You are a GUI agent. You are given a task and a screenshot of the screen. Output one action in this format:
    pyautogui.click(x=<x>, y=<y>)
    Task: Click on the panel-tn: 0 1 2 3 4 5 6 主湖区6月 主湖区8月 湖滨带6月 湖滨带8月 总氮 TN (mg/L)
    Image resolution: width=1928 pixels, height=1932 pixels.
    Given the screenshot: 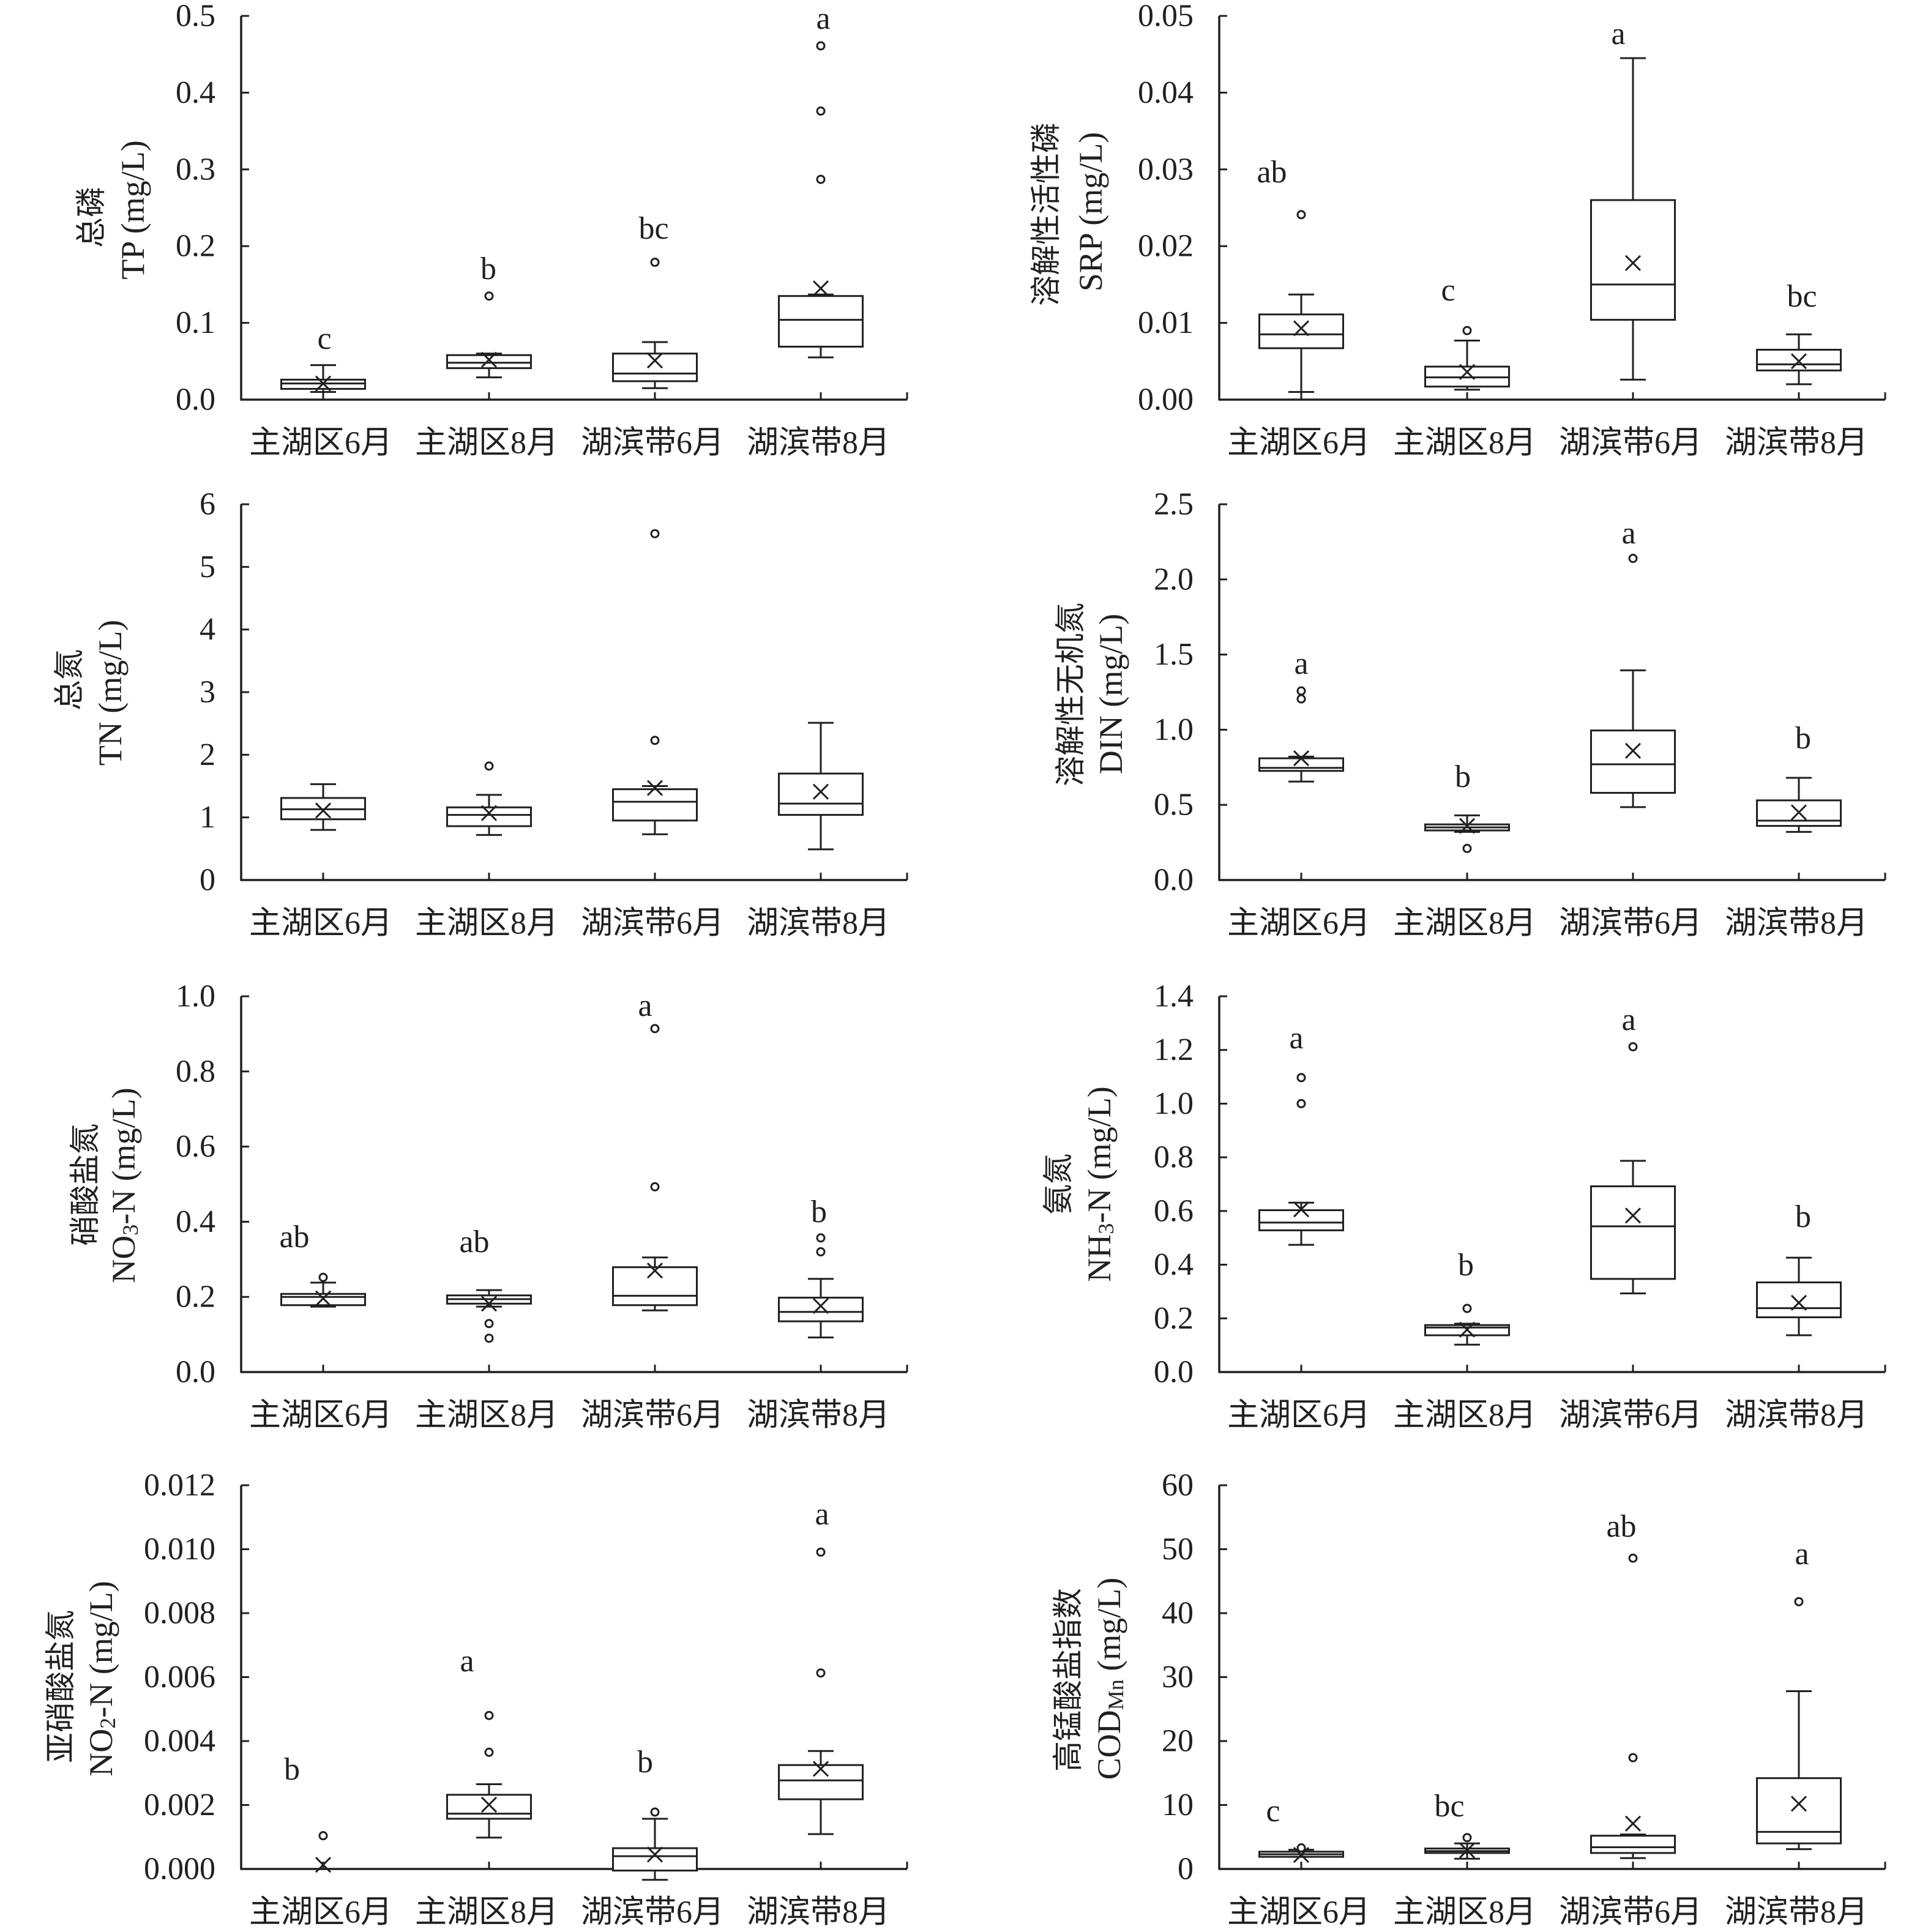 What is the action you would take?
    pyautogui.click(x=480, y=714)
    